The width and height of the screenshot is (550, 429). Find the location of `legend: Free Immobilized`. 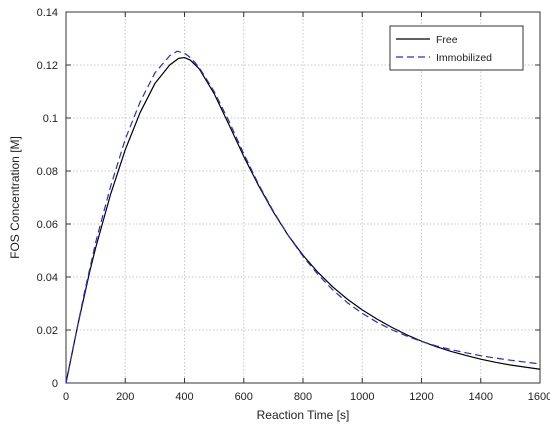

legend: Free Immobilized is located at coordinates (456, 48).